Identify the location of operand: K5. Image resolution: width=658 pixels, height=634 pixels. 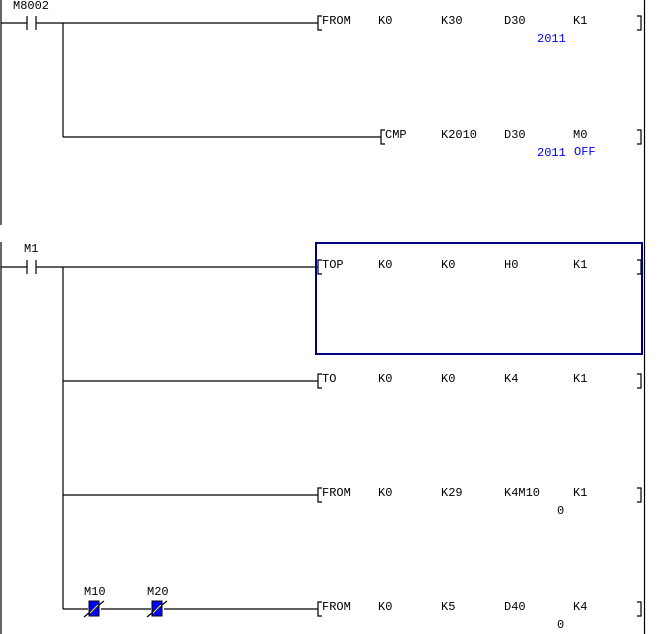
(448, 607).